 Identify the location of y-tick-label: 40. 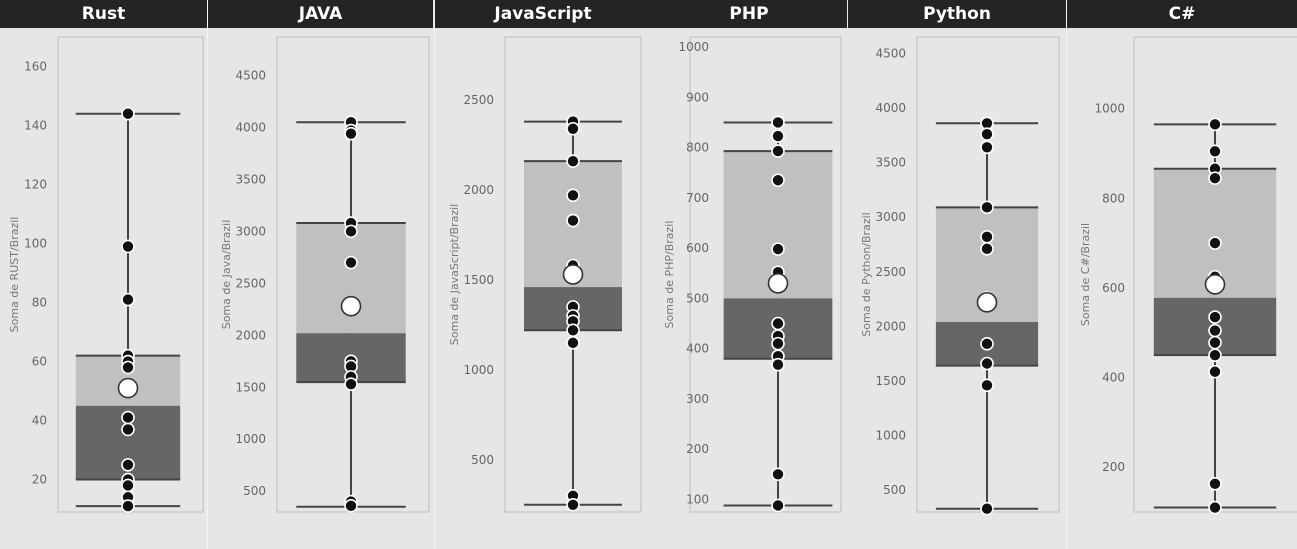
(39, 421).